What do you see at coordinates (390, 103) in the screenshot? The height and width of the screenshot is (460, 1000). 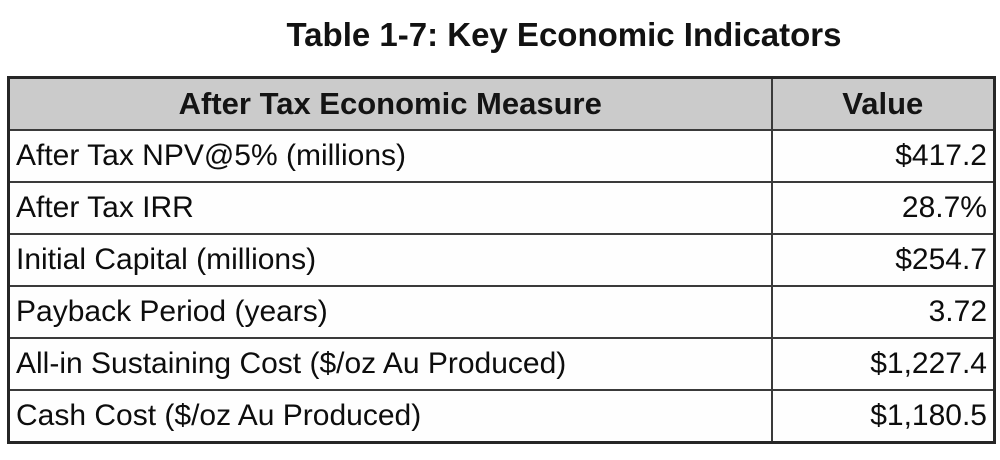 I see `column-header-measure: After Tax Economic Measure` at bounding box center [390, 103].